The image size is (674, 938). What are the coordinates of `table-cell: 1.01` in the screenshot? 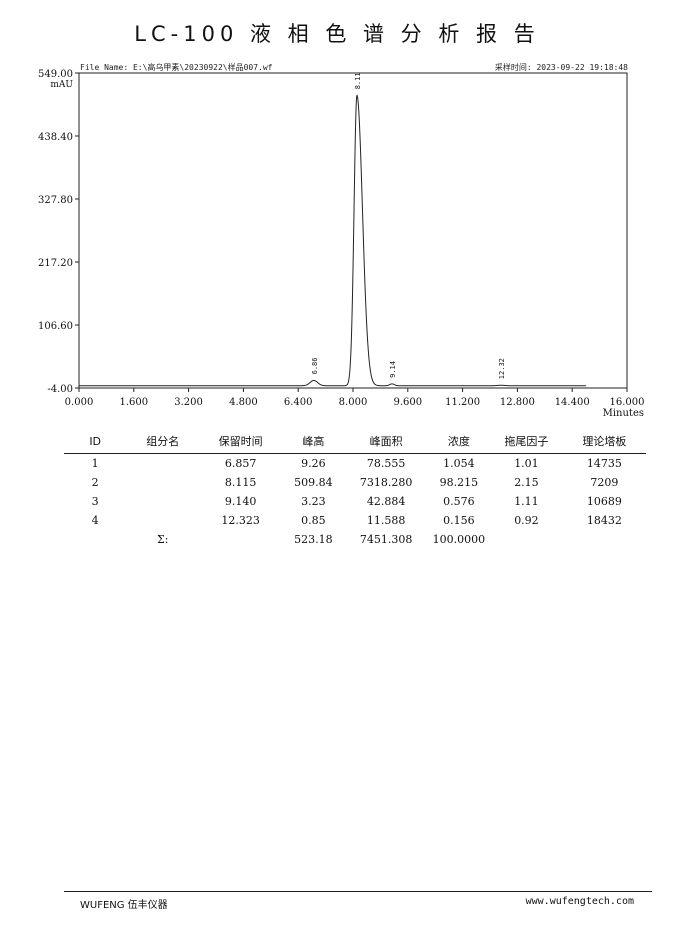 It's located at (526, 463).